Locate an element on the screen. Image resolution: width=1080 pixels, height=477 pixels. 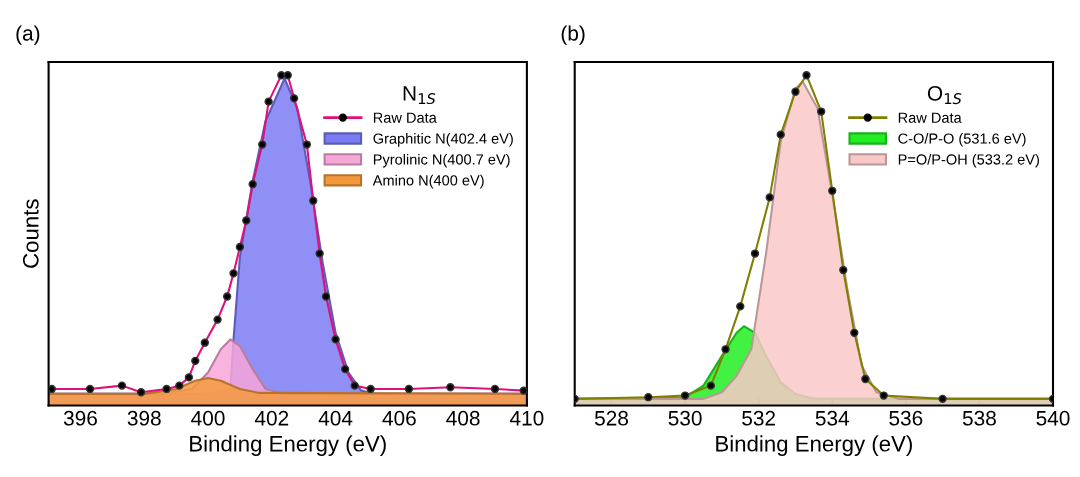
x-tick-label: 402 is located at coordinates (271, 418).